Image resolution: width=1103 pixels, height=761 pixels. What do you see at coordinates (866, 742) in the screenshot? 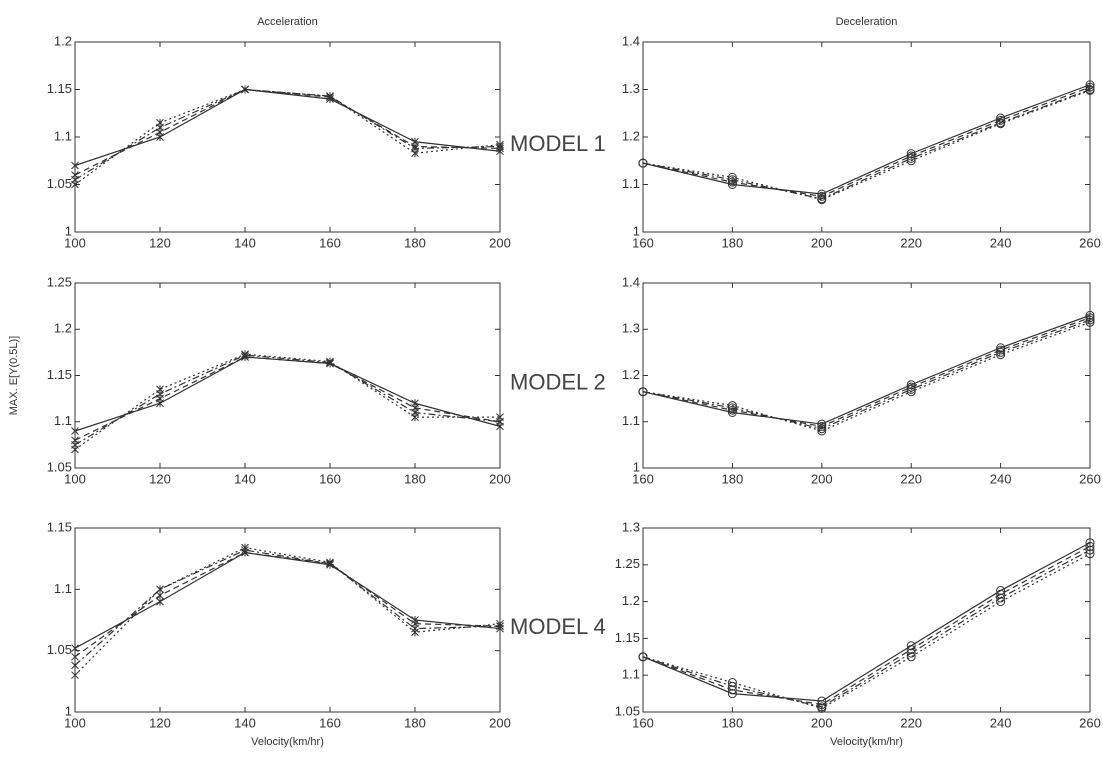
I see `x-axis-label: Velocity(km/hr)` at bounding box center [866, 742].